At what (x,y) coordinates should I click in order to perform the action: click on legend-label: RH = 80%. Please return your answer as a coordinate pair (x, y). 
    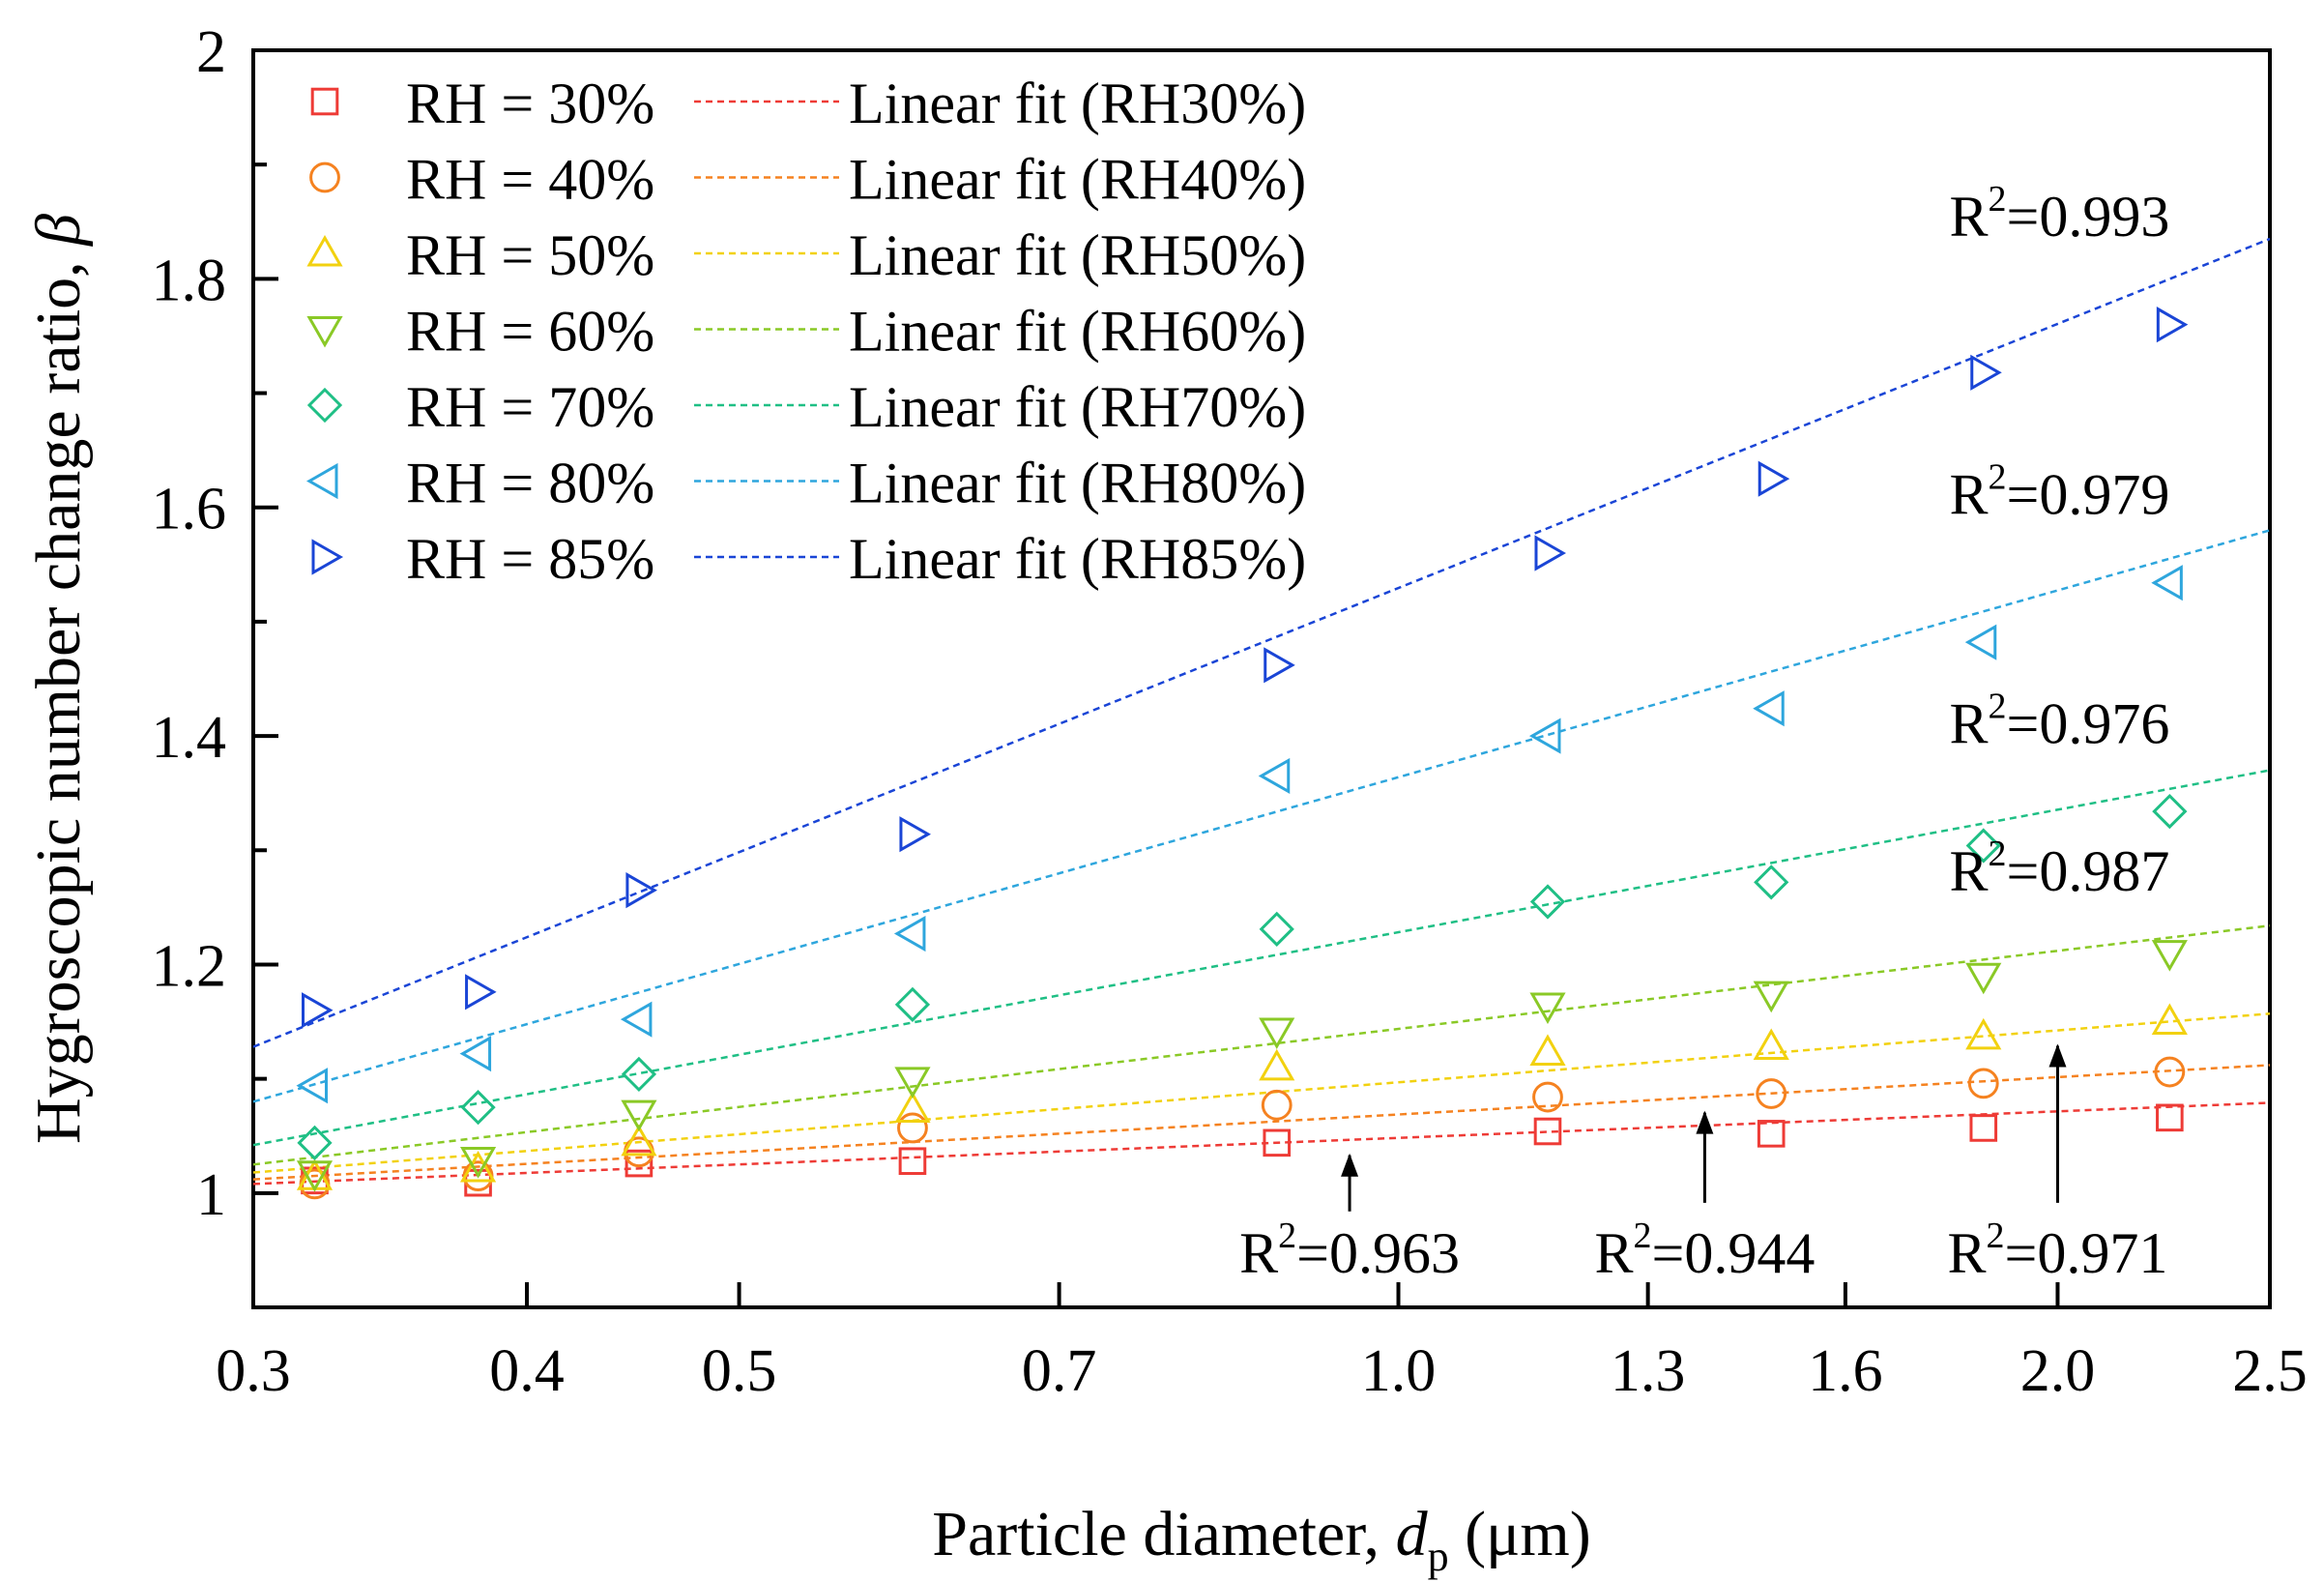
    Looking at the image, I should click on (530, 483).